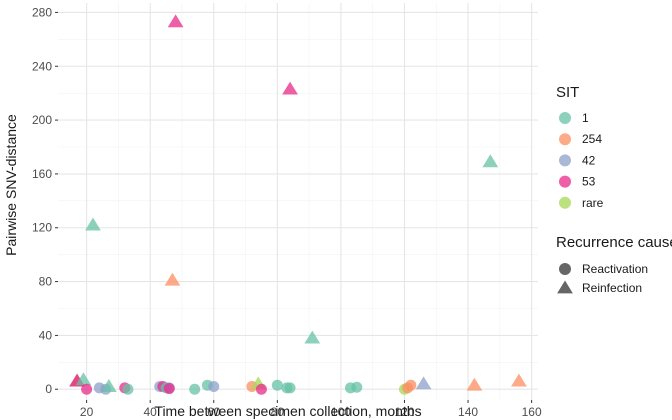 Image resolution: width=672 pixels, height=420 pixels. I want to click on legend-key-reactivation, so click(565, 269).